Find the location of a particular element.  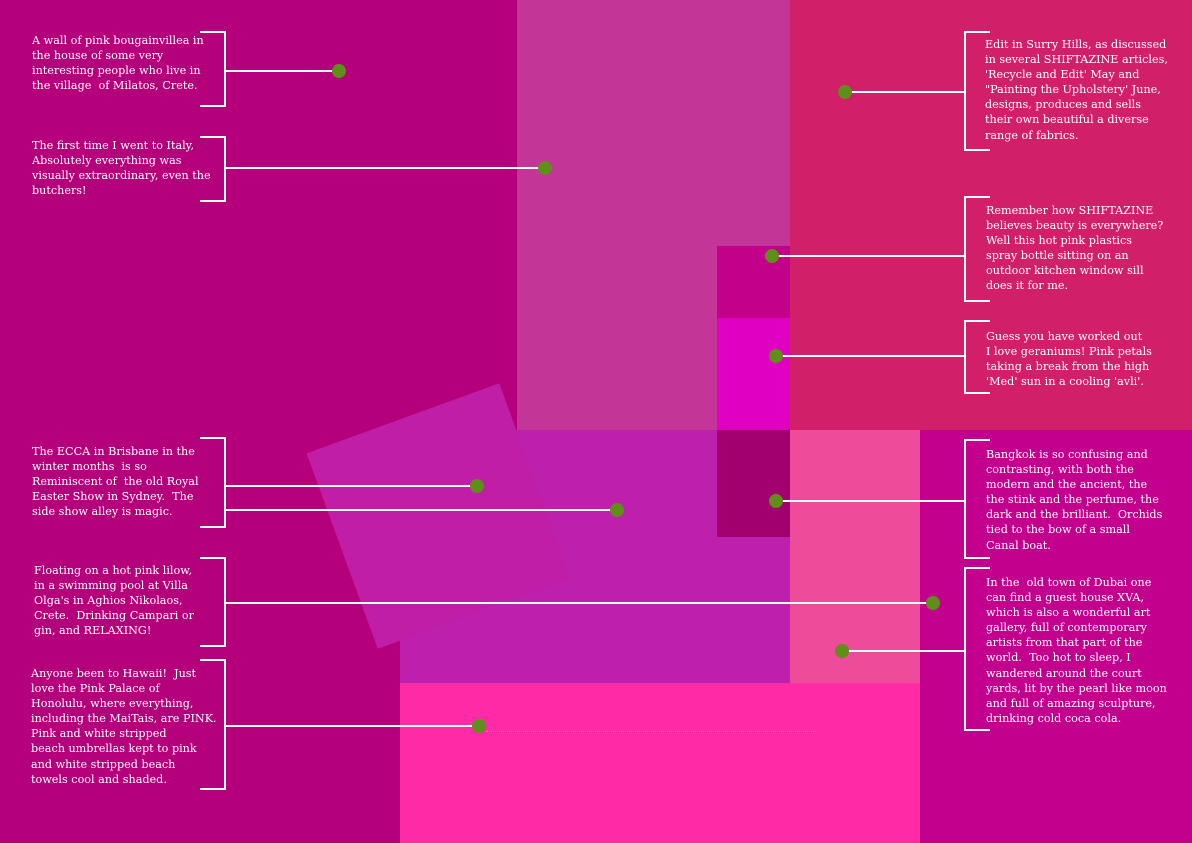

leader-line-lilow is located at coordinates (578, 603).